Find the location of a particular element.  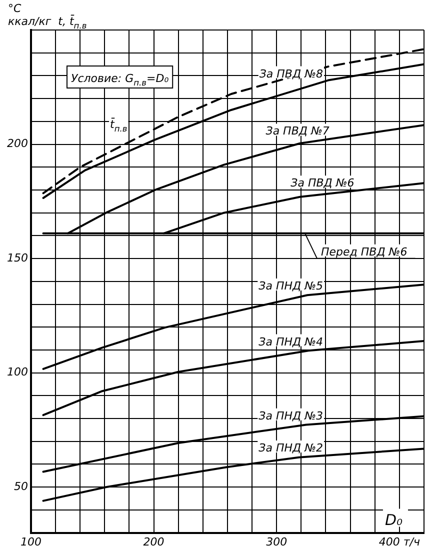

y-tick-label: 100 is located at coordinates (17, 372).